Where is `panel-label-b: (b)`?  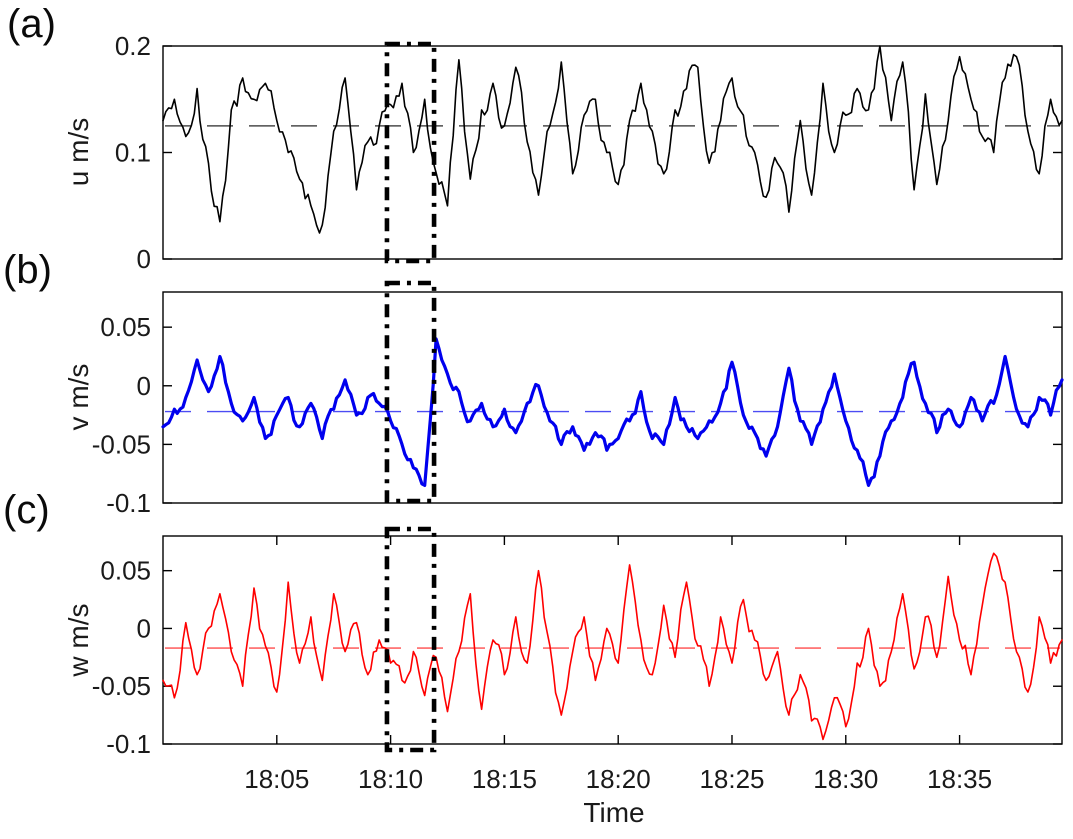 panel-label-b: (b) is located at coordinates (27, 270).